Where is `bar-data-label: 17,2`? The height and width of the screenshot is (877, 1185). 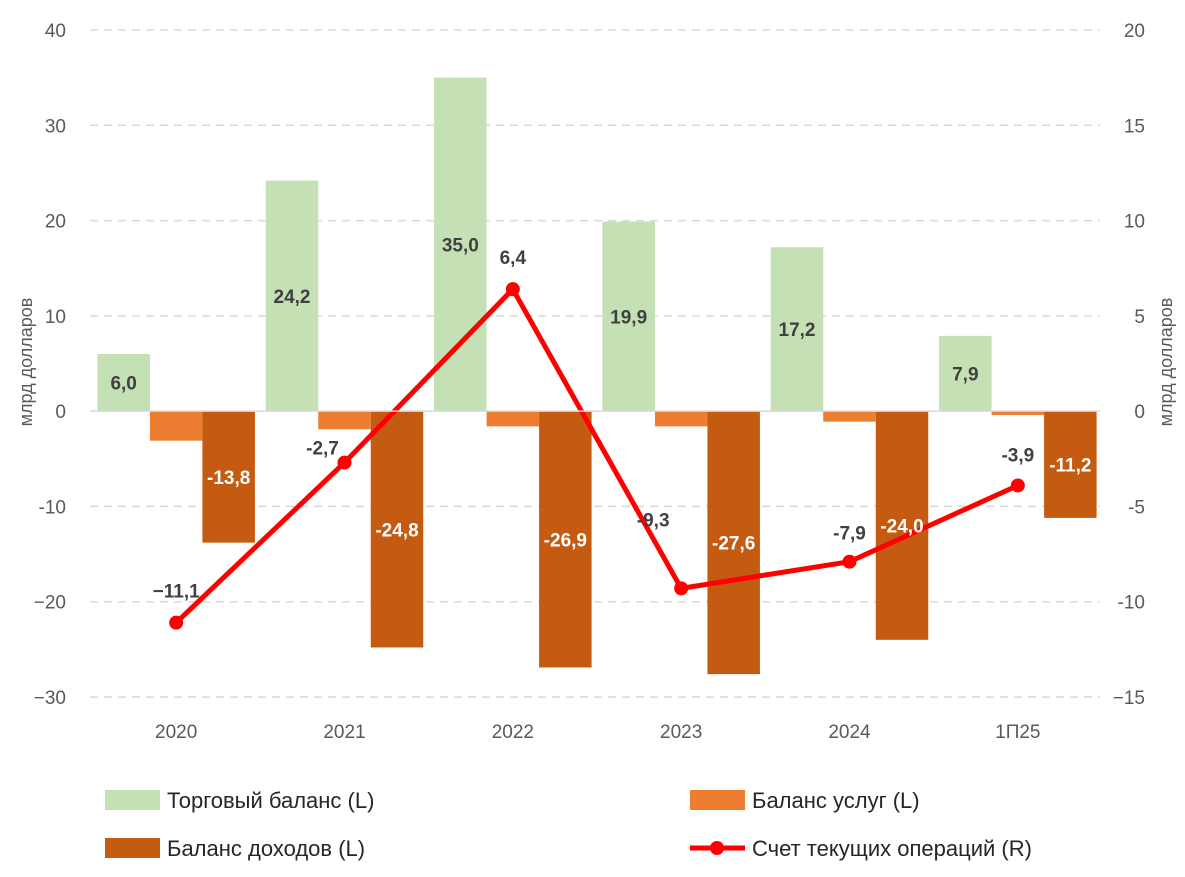
bar-data-label: 17,2 is located at coordinates (797, 330).